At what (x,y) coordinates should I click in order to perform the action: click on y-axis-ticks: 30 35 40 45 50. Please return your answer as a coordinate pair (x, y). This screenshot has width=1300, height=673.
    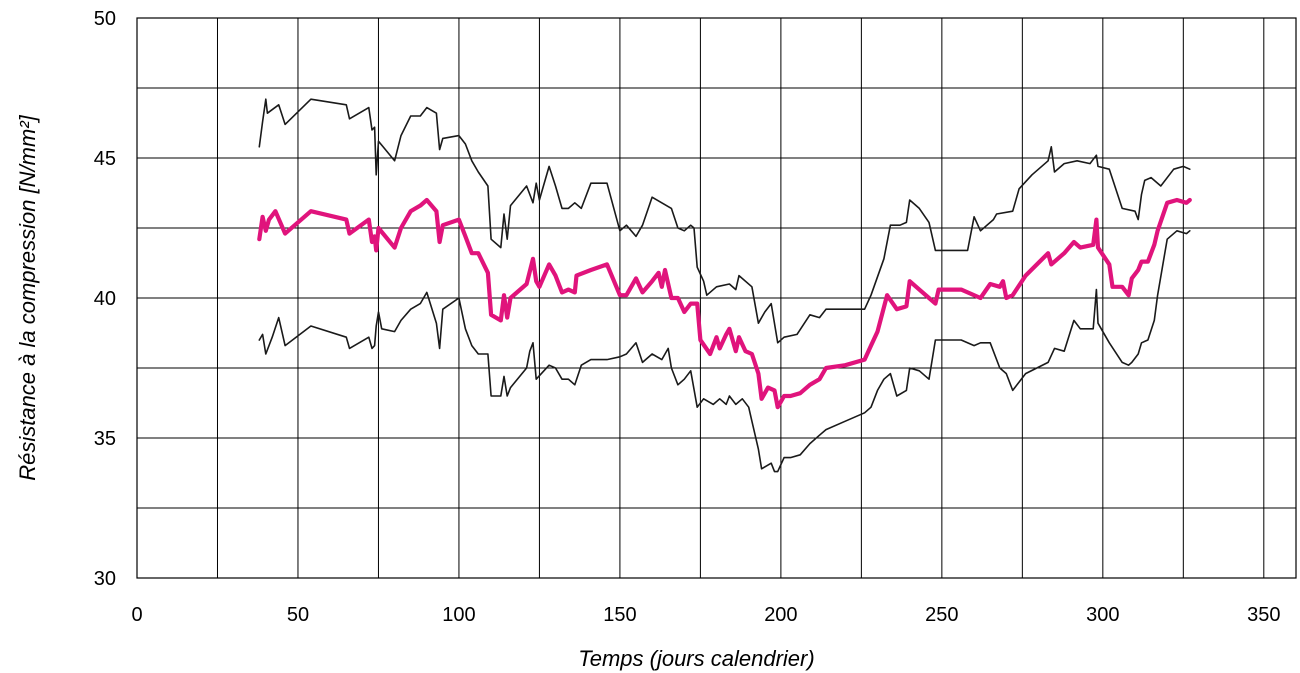
    Looking at the image, I should click on (105, 299).